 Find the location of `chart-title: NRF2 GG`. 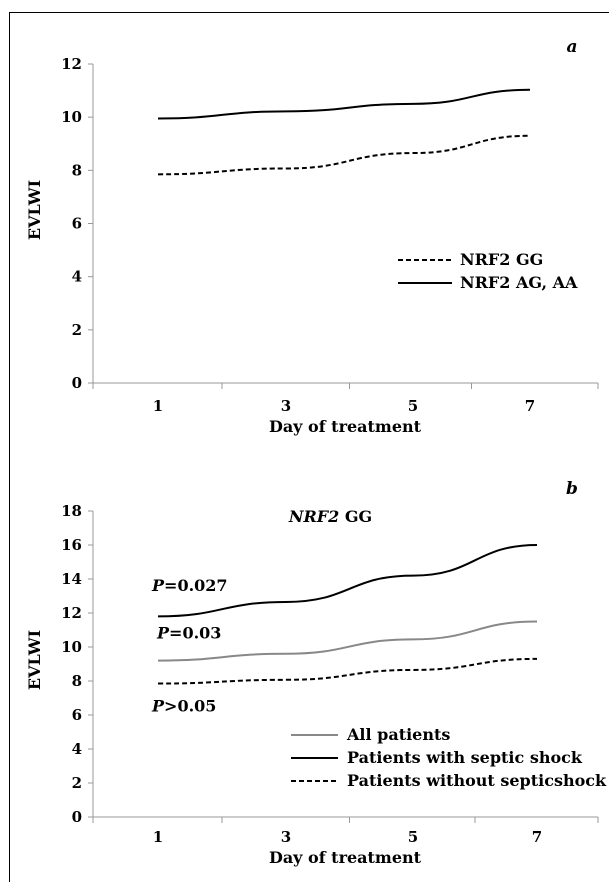

chart-title: NRF2 GG is located at coordinates (330, 516).